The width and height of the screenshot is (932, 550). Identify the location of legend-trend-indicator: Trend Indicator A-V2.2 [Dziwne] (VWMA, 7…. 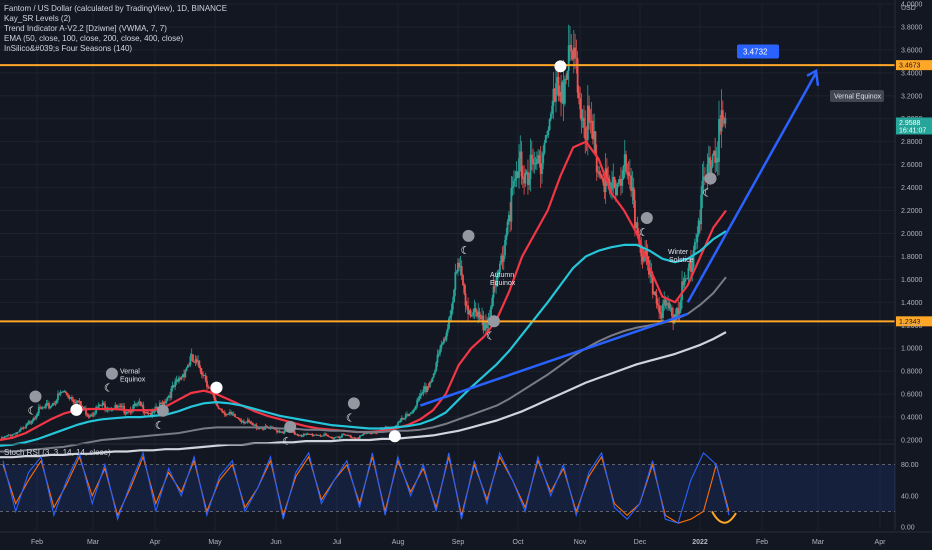
(85, 28).